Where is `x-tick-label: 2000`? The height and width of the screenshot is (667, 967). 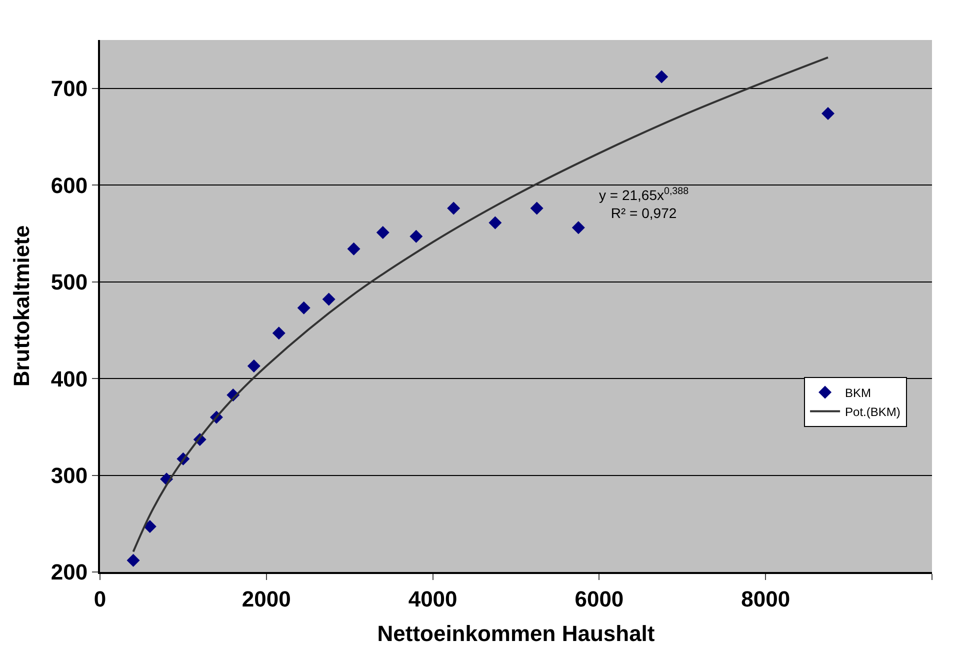 x-tick-label: 2000 is located at coordinates (266, 599).